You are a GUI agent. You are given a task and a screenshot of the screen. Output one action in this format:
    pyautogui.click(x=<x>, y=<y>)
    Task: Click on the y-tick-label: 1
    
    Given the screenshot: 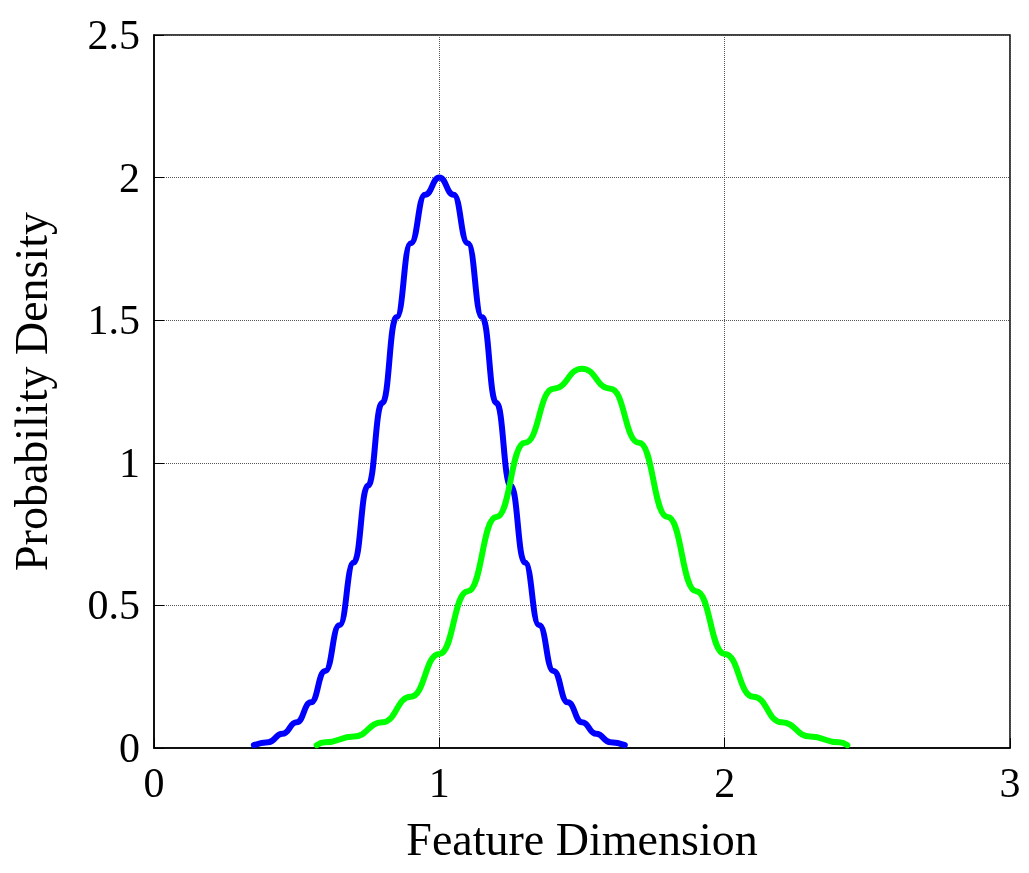 What is the action you would take?
    pyautogui.click(x=129, y=462)
    